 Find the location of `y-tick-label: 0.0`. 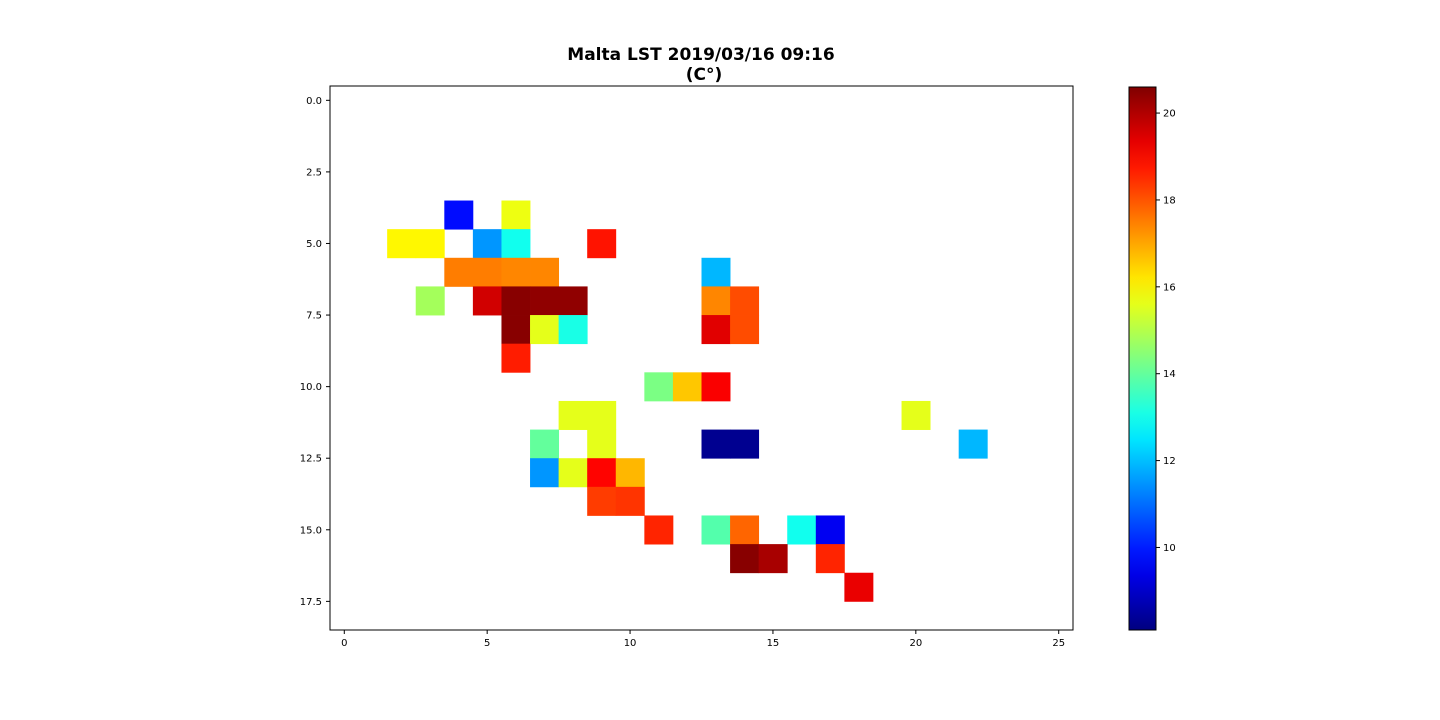

y-tick-label: 0.0 is located at coordinates (314, 101).